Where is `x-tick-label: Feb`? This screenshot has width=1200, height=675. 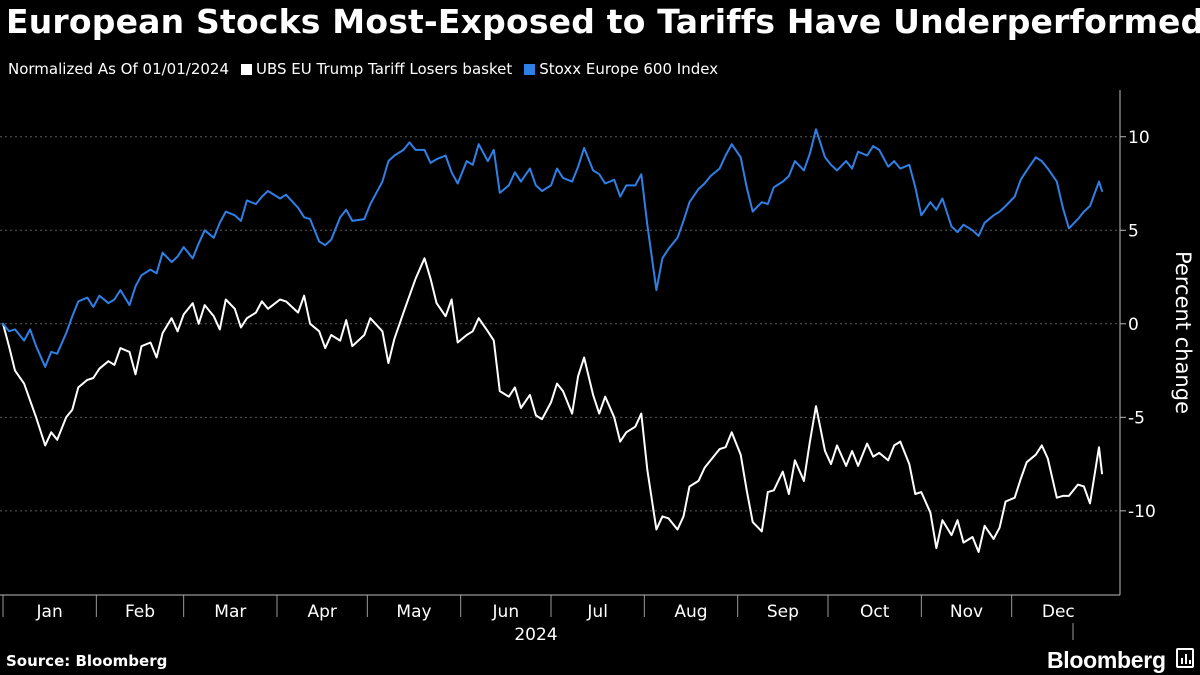
x-tick-label: Feb is located at coordinates (140, 612).